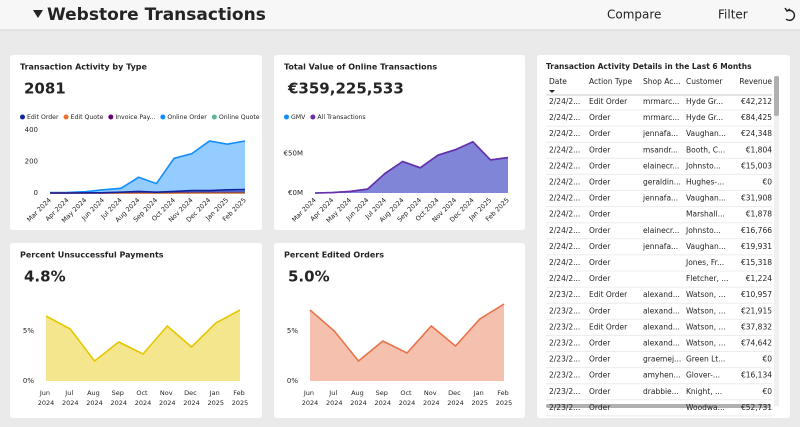 The height and width of the screenshot is (427, 800). What do you see at coordinates (45, 89) in the screenshot?
I see `kpi-value: 2081` at bounding box center [45, 89].